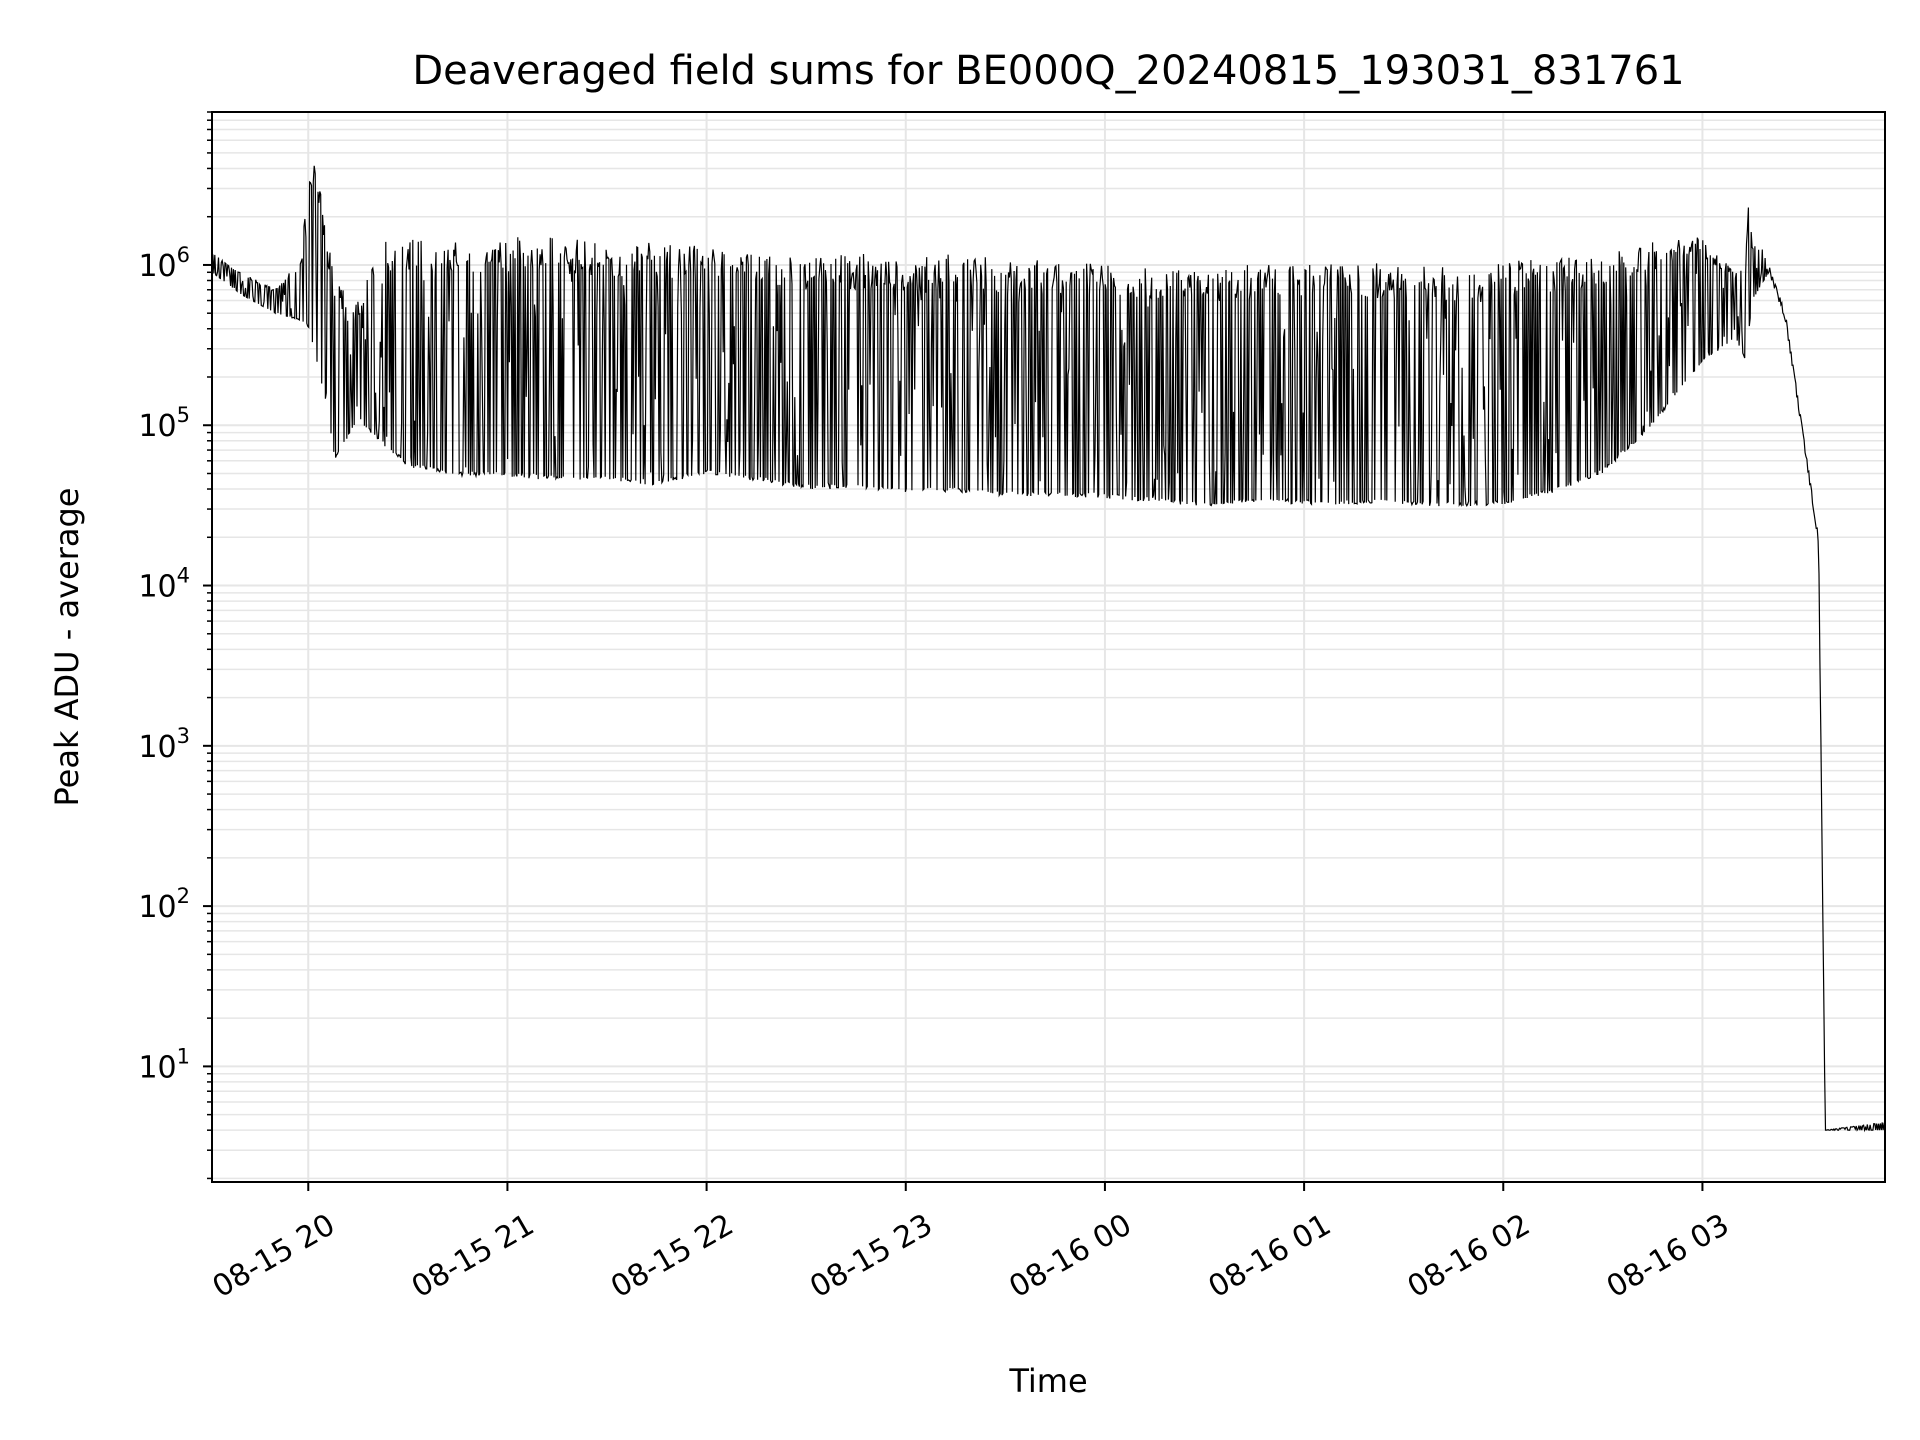 The image size is (1920, 1440). Describe the element at coordinates (164, 584) in the screenshot. I see `y-tick-label: 10⁴` at that location.